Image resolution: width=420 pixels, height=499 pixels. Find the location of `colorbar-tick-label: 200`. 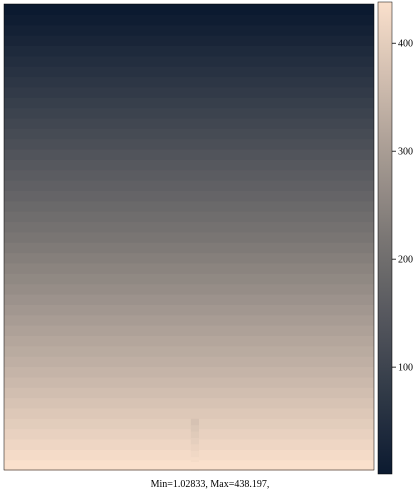

colorbar-tick-label: 200 is located at coordinates (405, 260).